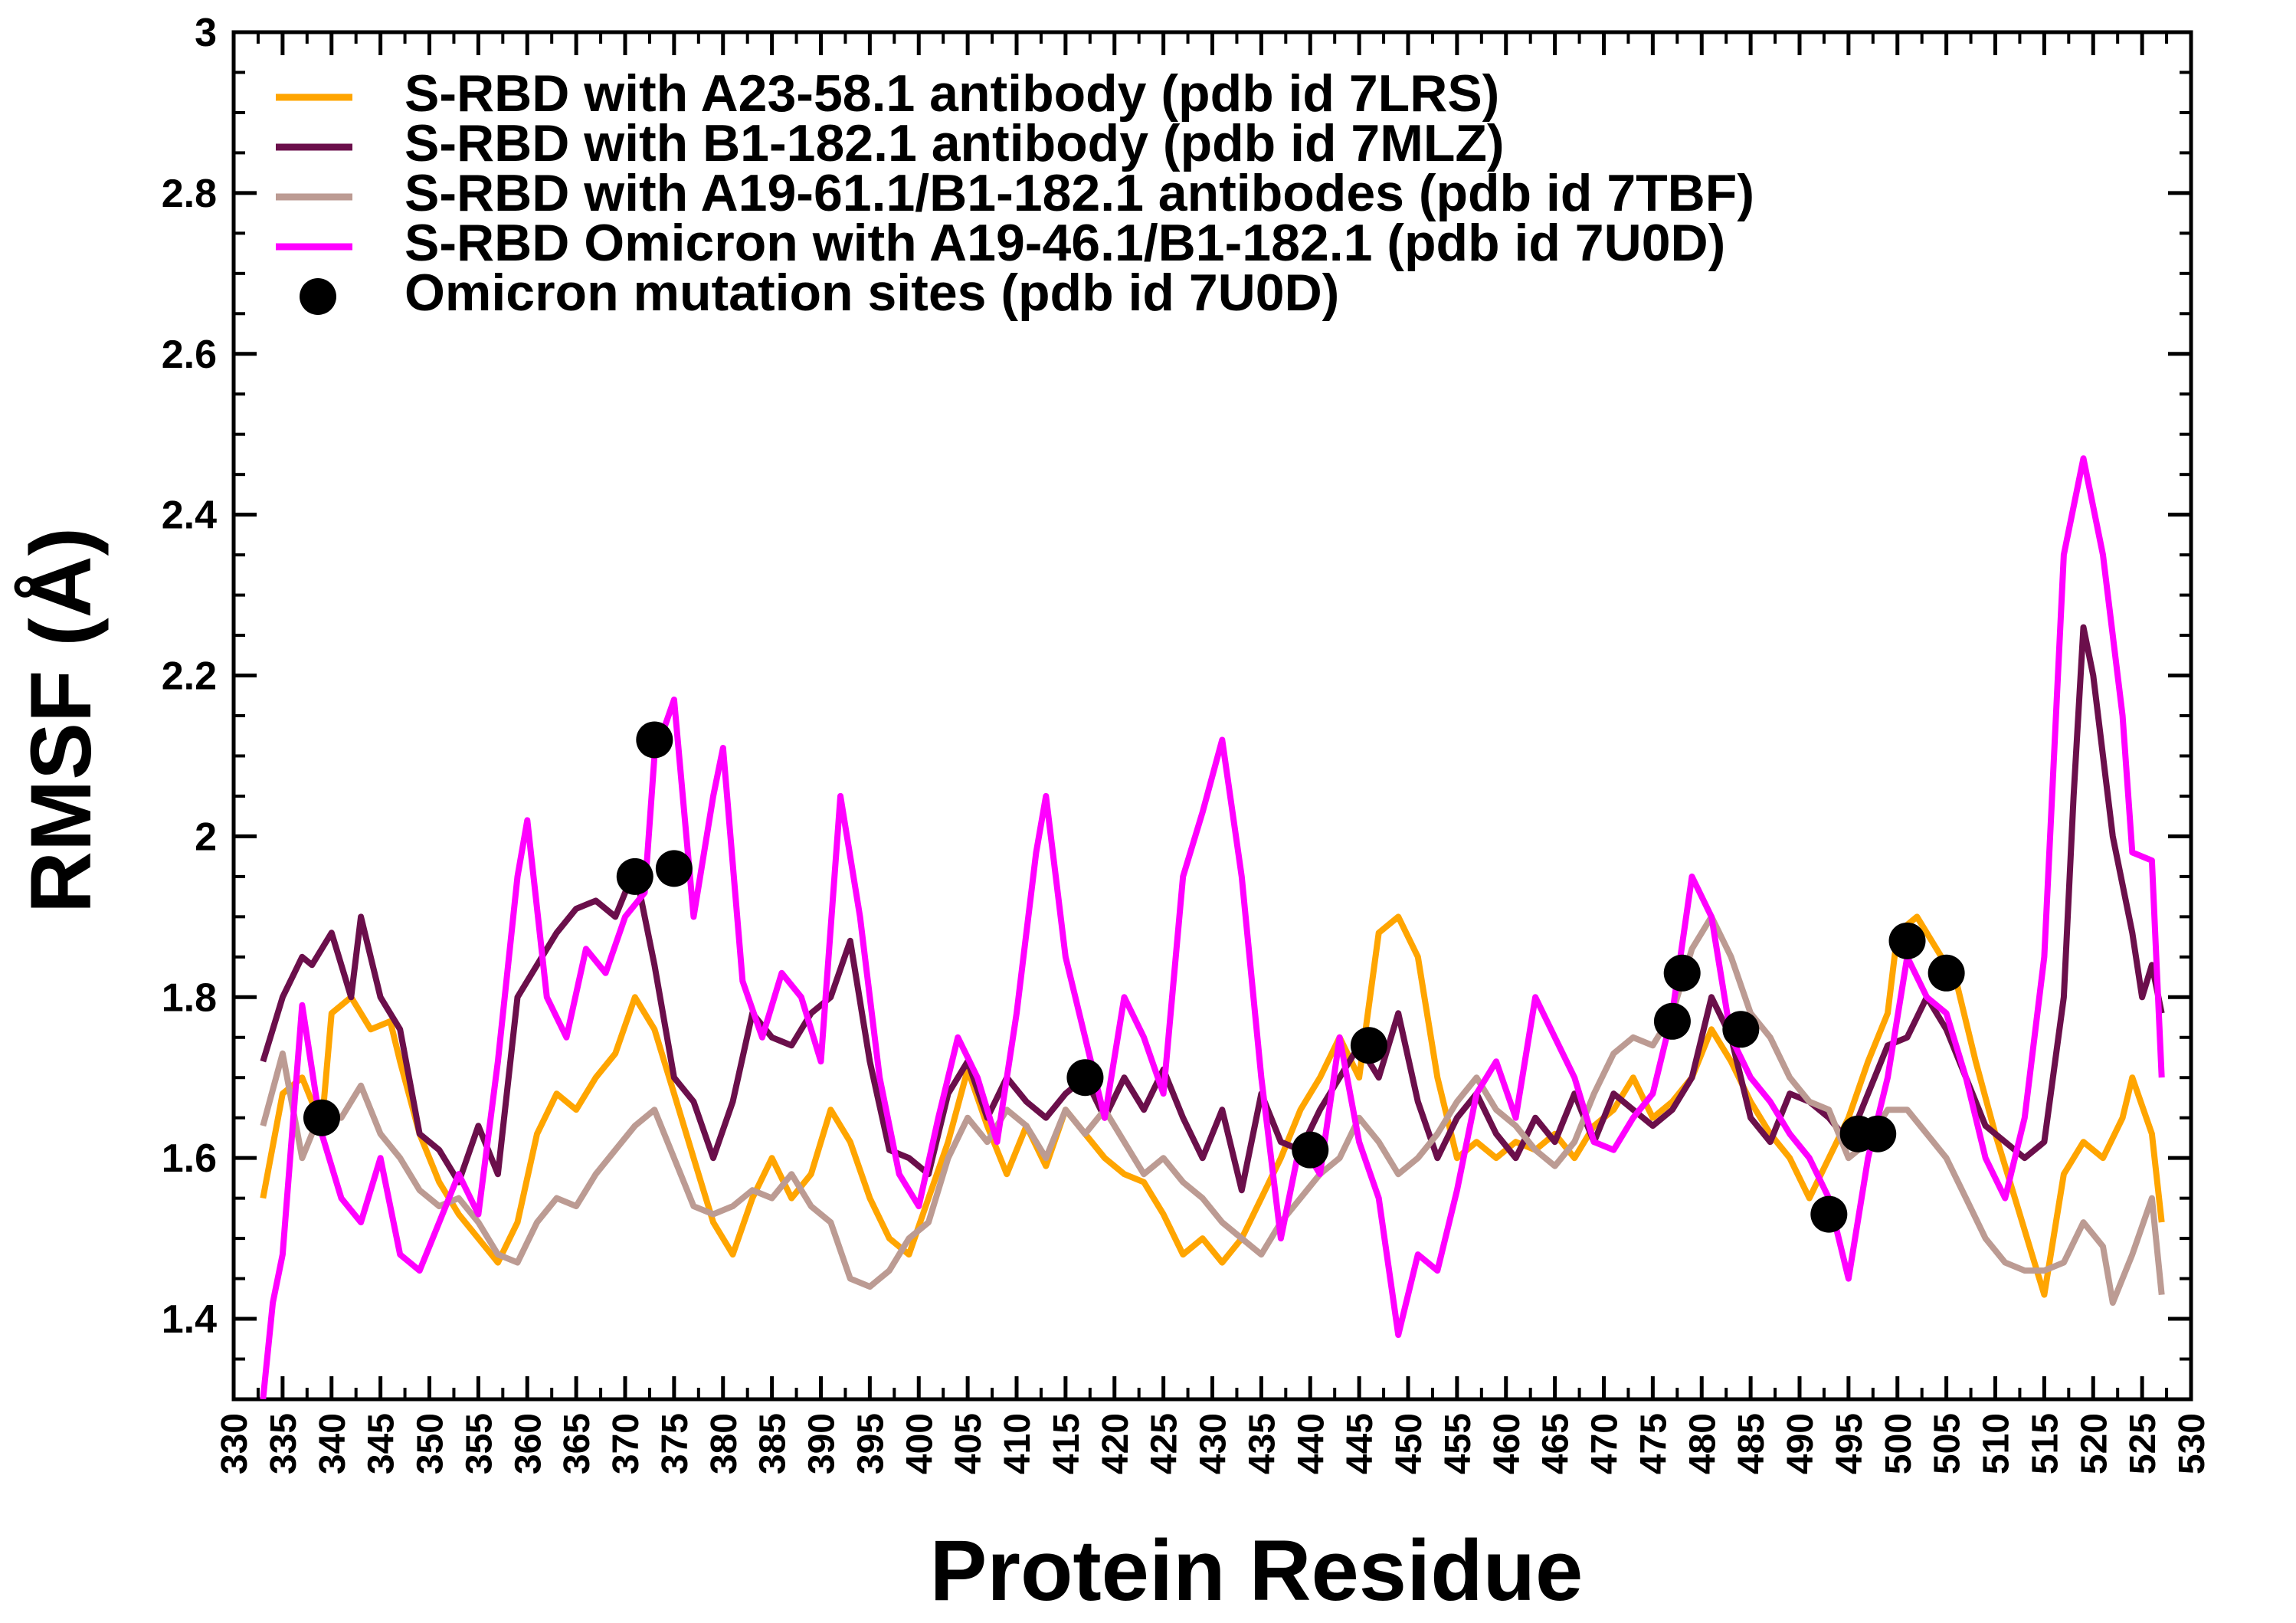 The height and width of the screenshot is (1623, 2296). Describe the element at coordinates (318, 297) in the screenshot. I see `legend-marker` at that location.